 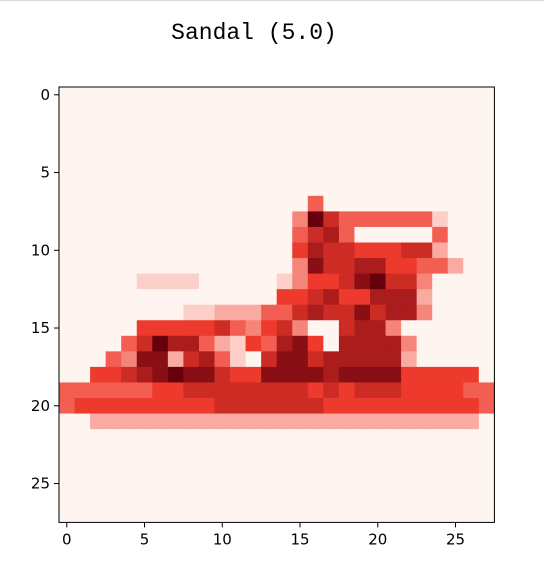 I want to click on x-axis: 0 5 10 15 20 25, so click(x=263, y=535).